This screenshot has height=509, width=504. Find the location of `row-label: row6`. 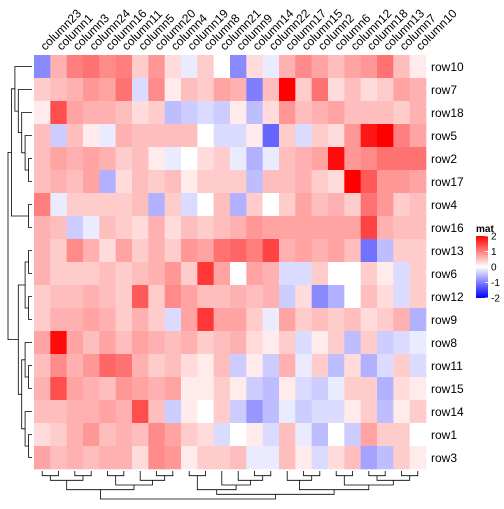

row-label: row6 is located at coordinates (444, 274).